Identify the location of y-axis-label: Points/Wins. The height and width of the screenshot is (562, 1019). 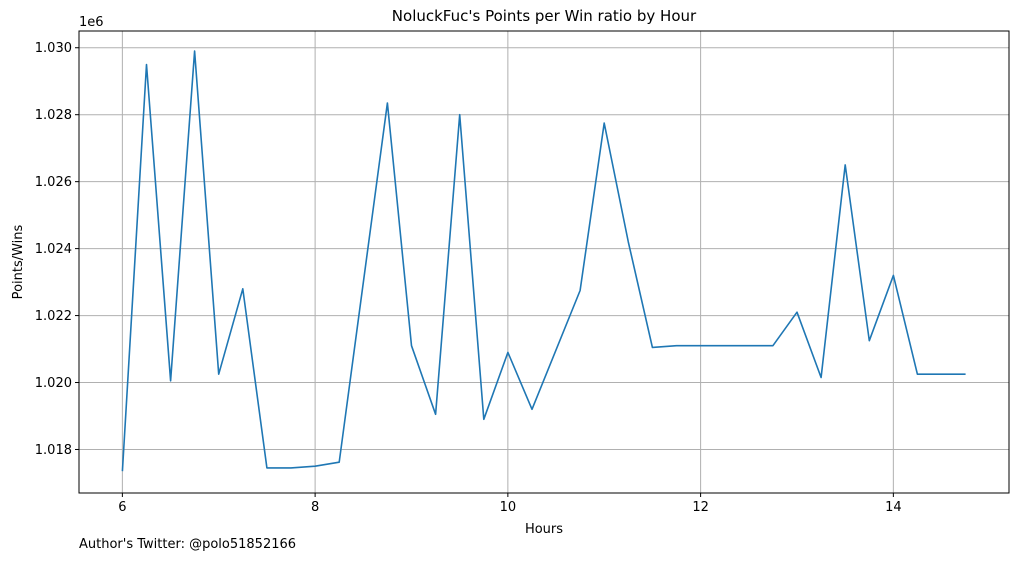
(18, 261).